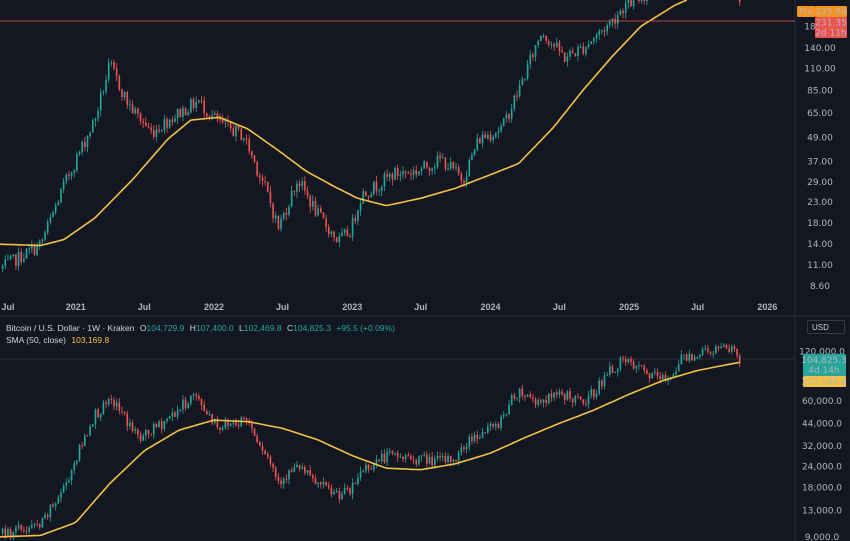 This screenshot has height=541, width=850. What do you see at coordinates (820, 183) in the screenshot?
I see `top-price-tick: 29.00` at bounding box center [820, 183].